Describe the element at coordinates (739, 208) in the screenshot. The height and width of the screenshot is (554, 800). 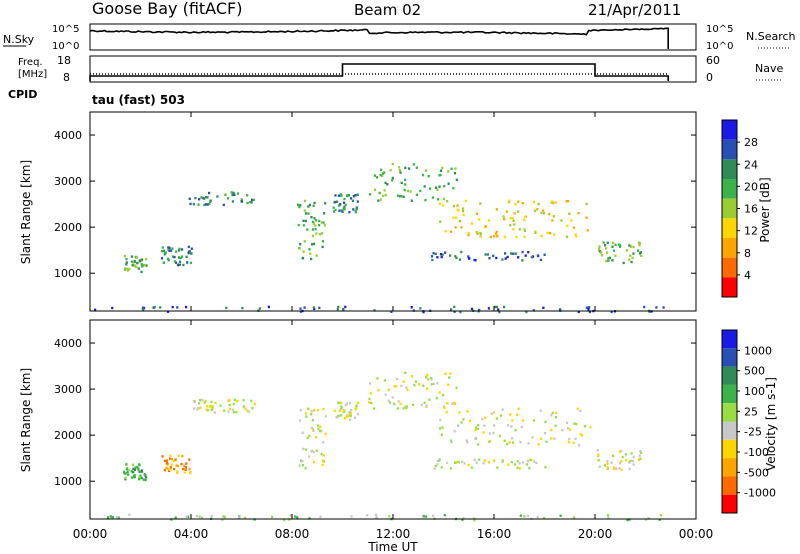
I see `power-colorbar: 28 24 20 16 12 8 4` at that location.